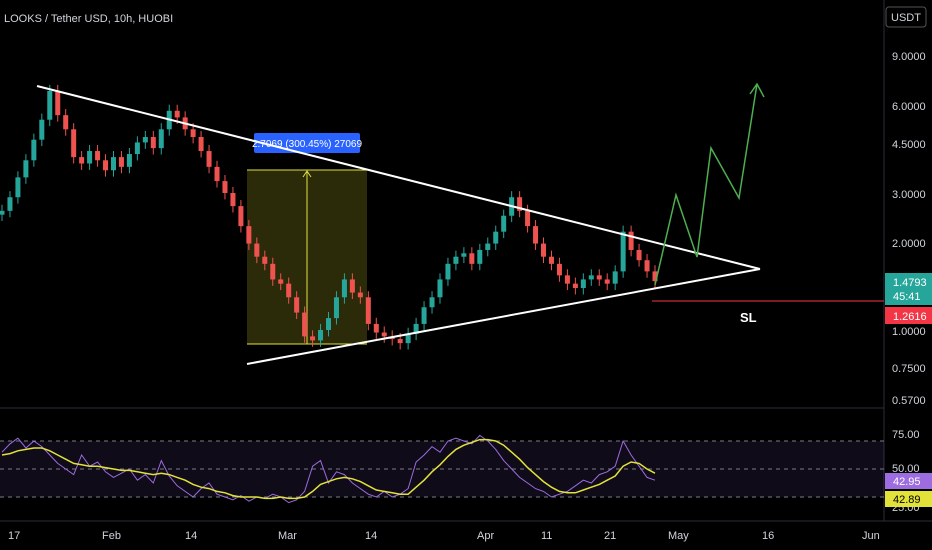 Image resolution: width=932 pixels, height=550 pixels. I want to click on last-price-tag-bg, so click(908, 289).